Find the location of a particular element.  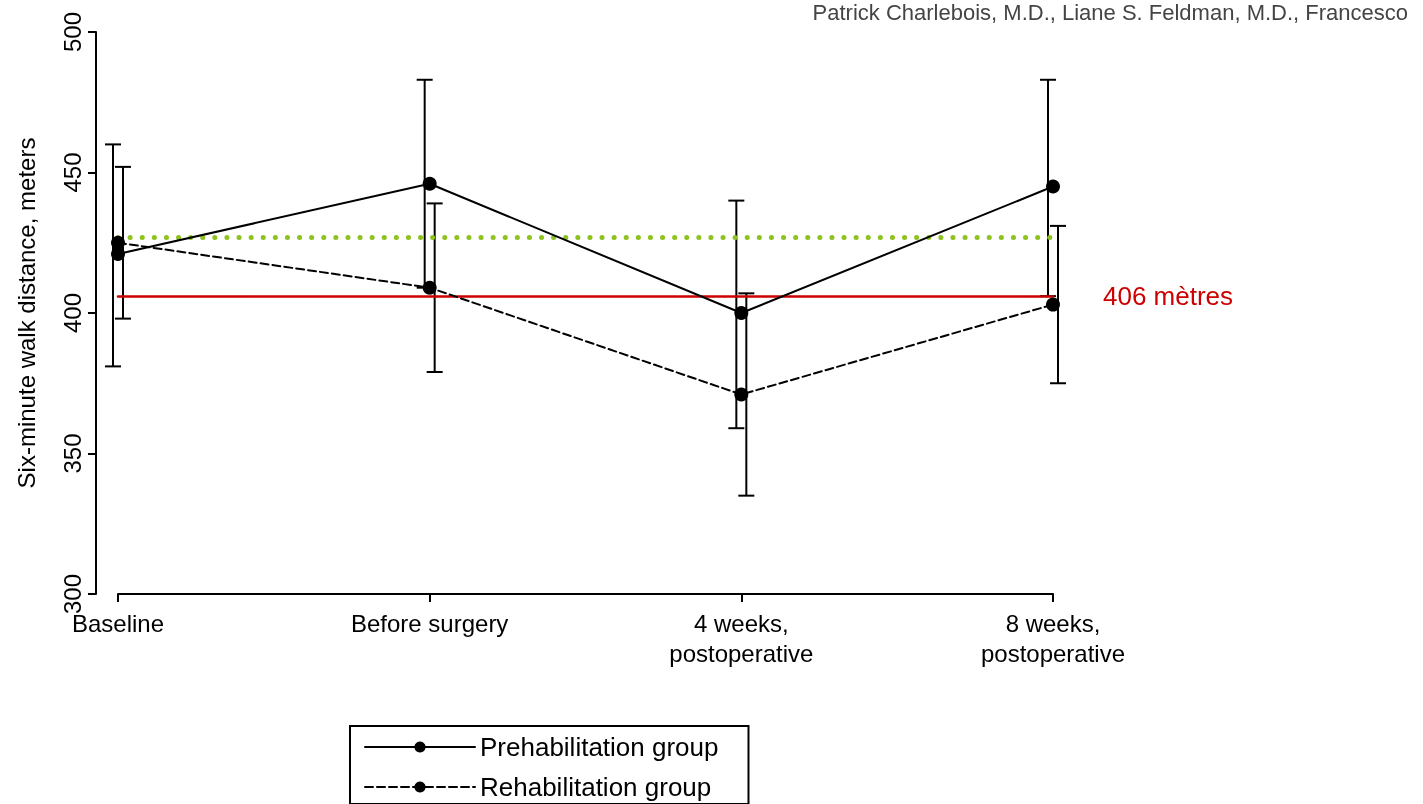

x-tick-label: 4 weeks, postoperative is located at coordinates (741, 638).